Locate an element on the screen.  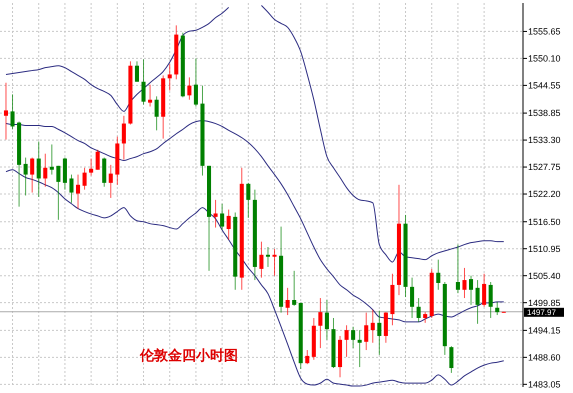
y-tick-label: 1510.95 is located at coordinates (544, 249).